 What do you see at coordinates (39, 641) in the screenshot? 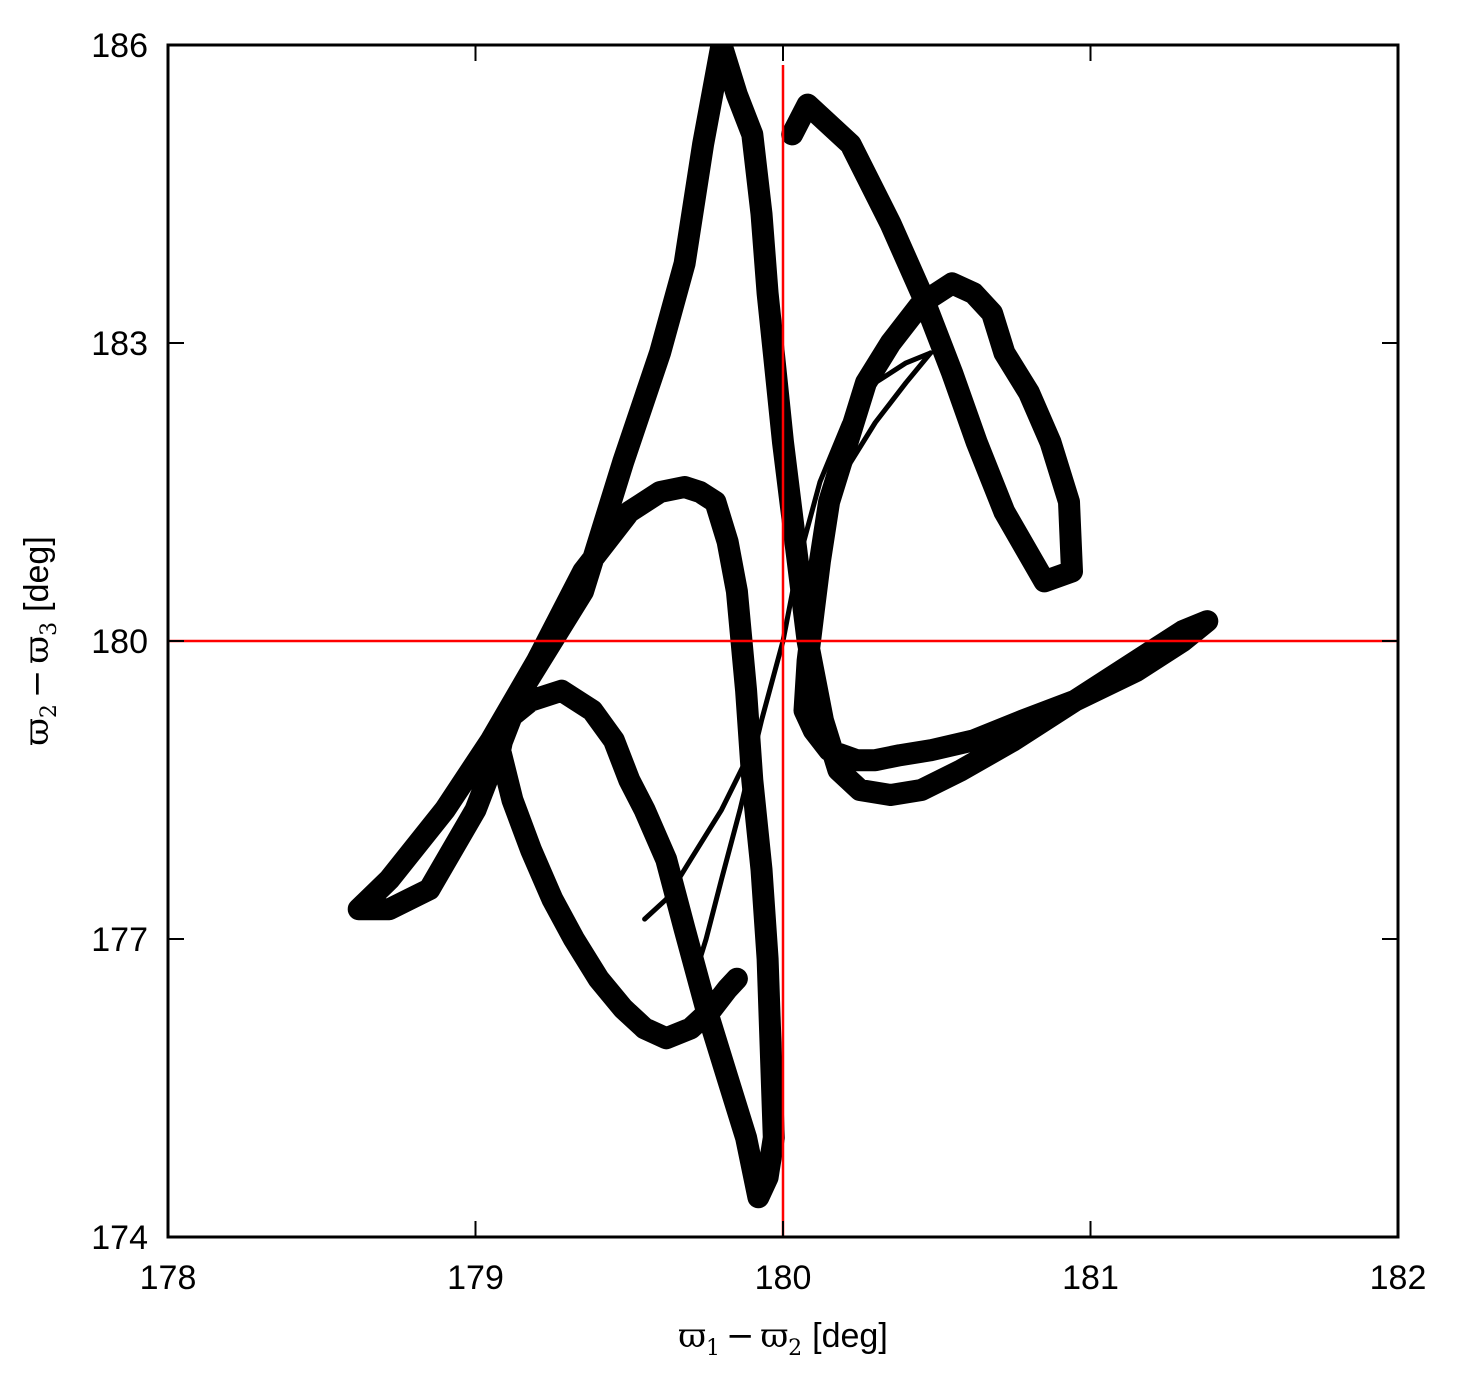
I see `y-axis-title: ϖ2−ϖ3[deg]` at bounding box center [39, 641].